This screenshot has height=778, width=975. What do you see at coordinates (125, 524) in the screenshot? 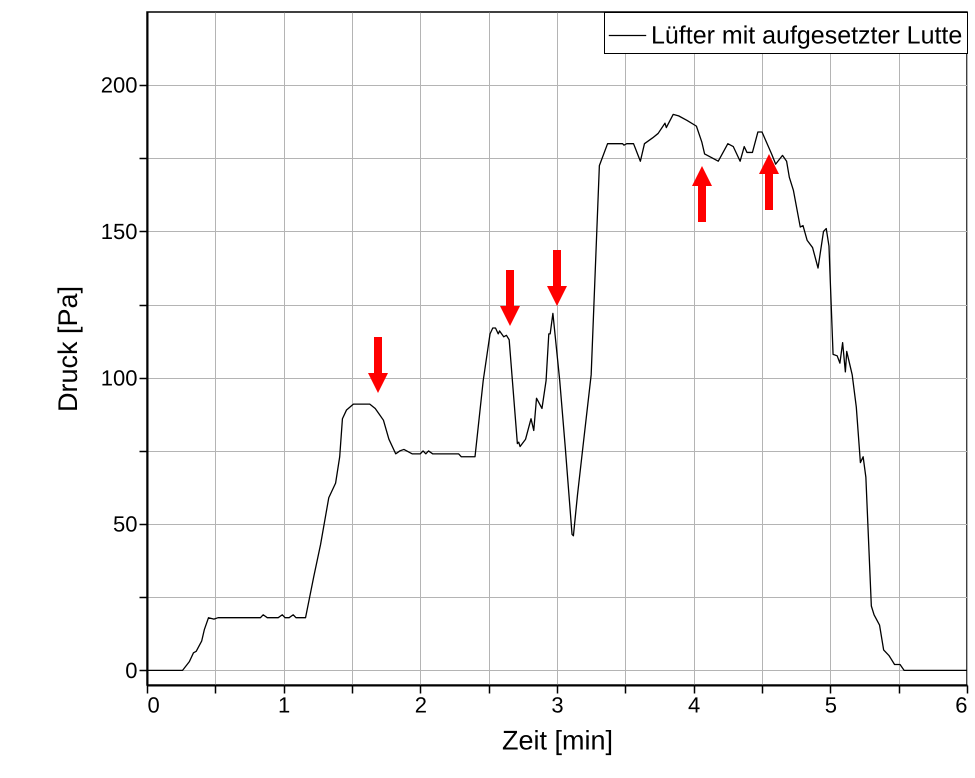
I see `y-tick-label: 50` at bounding box center [125, 524].